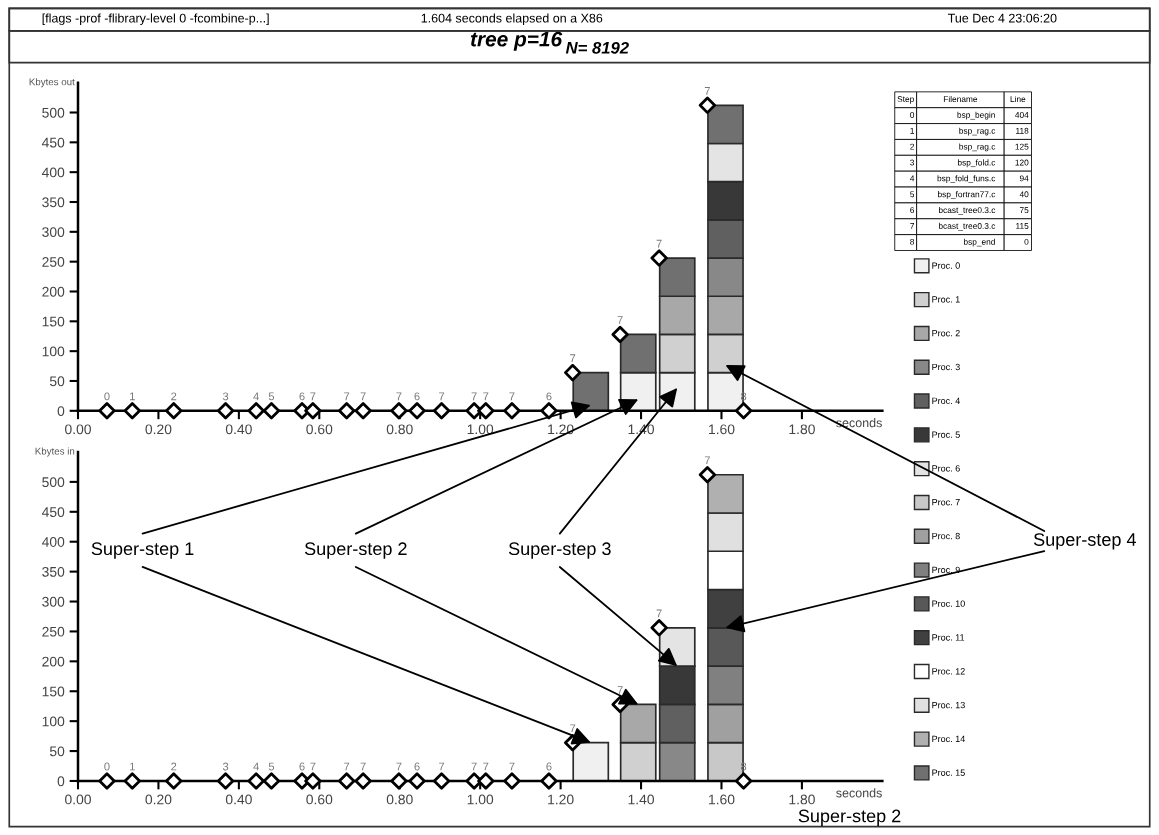 The image size is (1159, 835). Describe the element at coordinates (912, 178) in the screenshot. I see `text: 4` at that location.